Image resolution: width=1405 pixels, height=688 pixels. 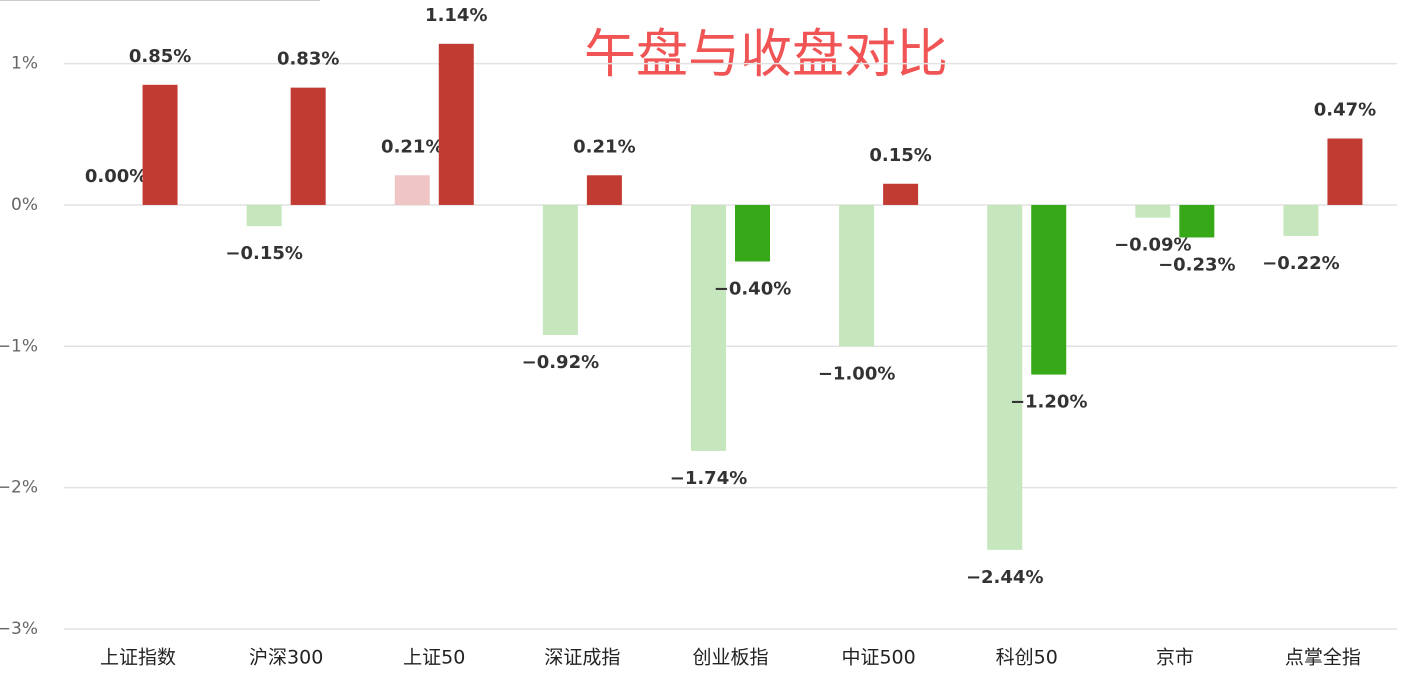 What do you see at coordinates (1049, 402) in the screenshot?
I see `value-label: −1.20%` at bounding box center [1049, 402].